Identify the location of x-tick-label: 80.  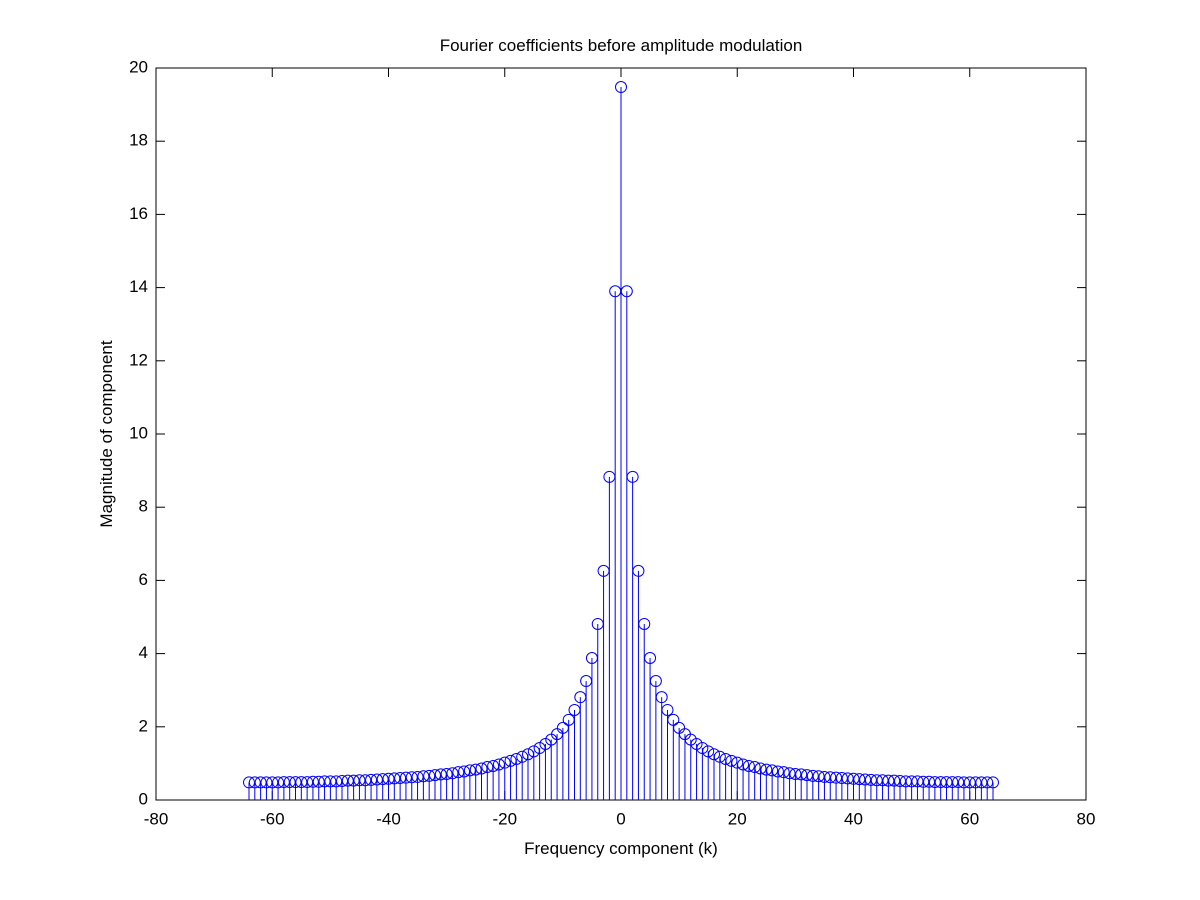
(1086, 818).